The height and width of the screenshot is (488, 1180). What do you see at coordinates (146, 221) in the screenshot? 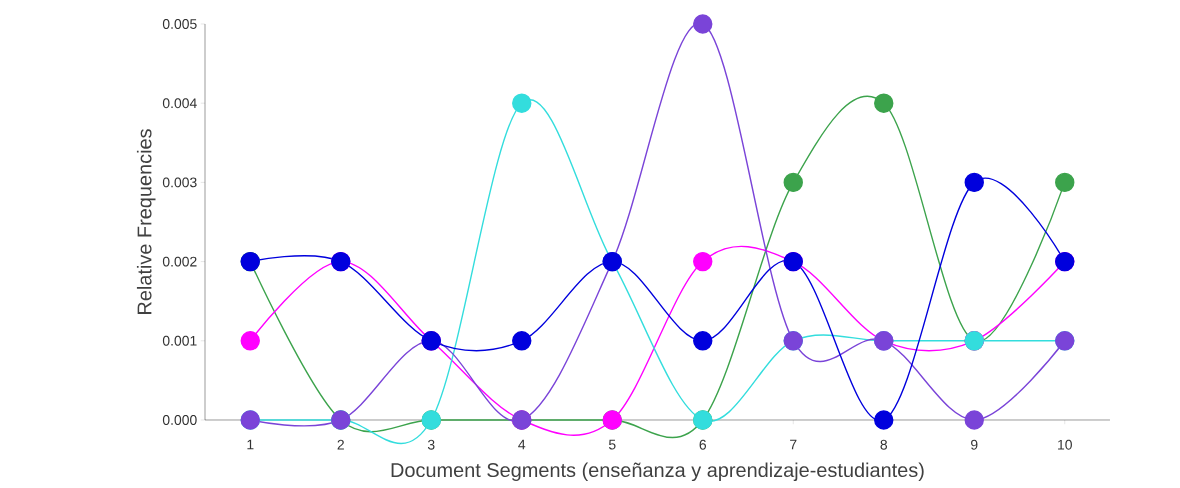
I see `y-axis-title: Relative Frequencies` at bounding box center [146, 221].